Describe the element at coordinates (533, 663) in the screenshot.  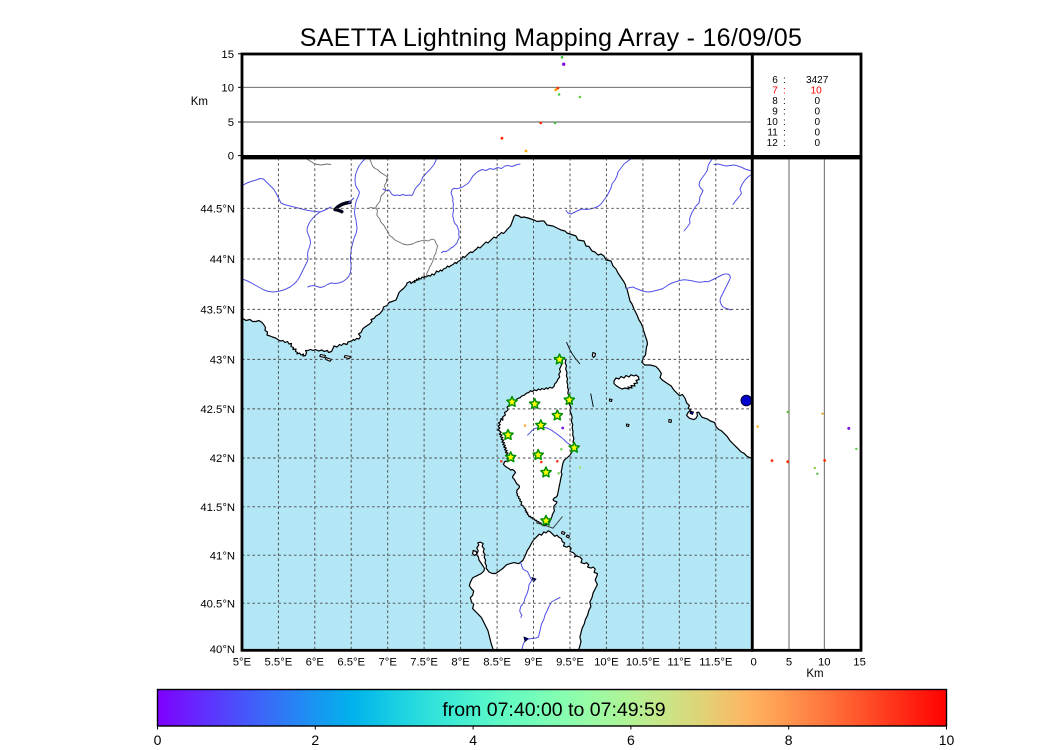
I see `svg-text: 9°E` at that location.